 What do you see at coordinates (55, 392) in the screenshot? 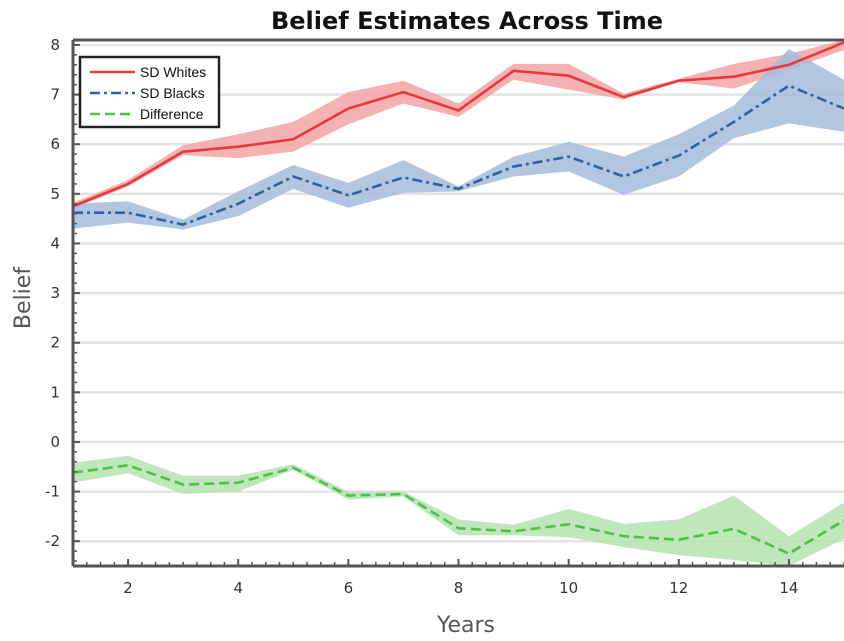
I see `y-tick-label: 1` at bounding box center [55, 392].